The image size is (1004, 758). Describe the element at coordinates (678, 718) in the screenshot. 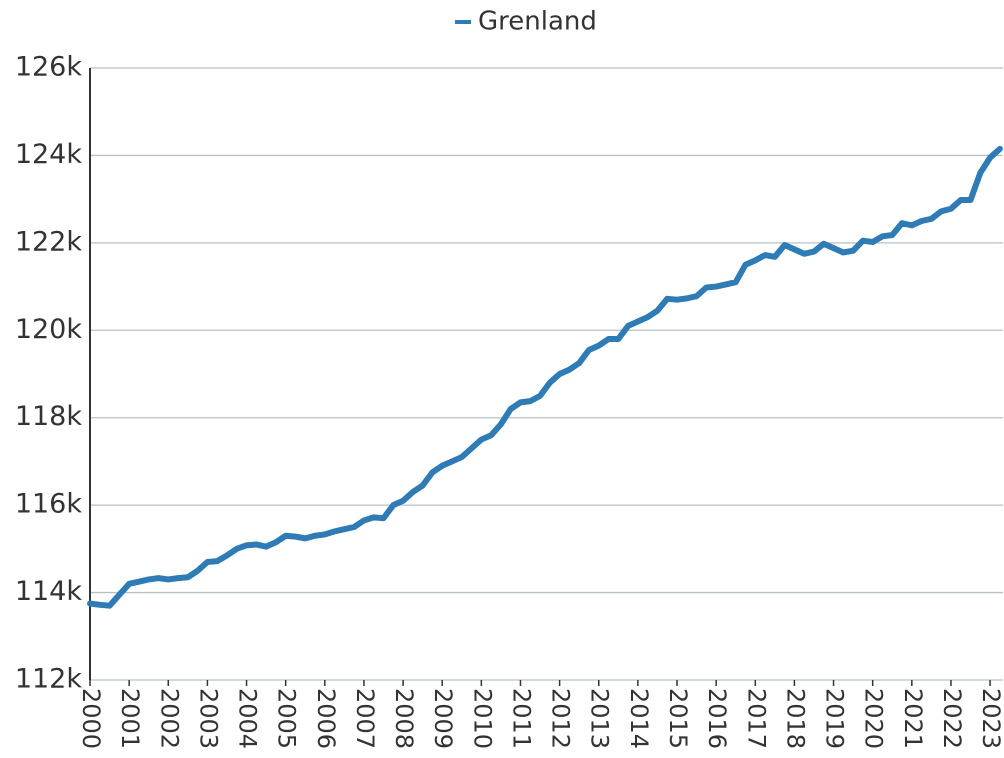

I see `x-tick-label: 2015` at that location.